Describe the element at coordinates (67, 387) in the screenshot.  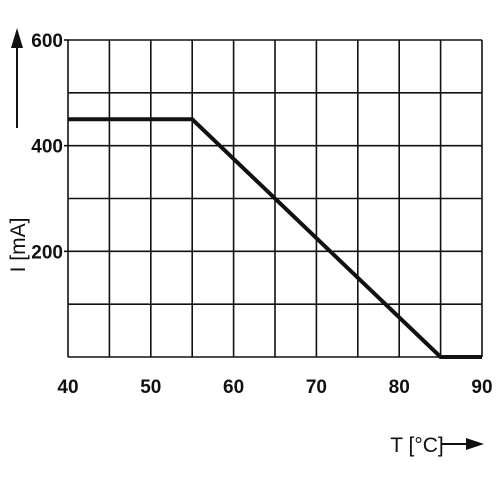
I see `x-tick-label: 40` at that location.